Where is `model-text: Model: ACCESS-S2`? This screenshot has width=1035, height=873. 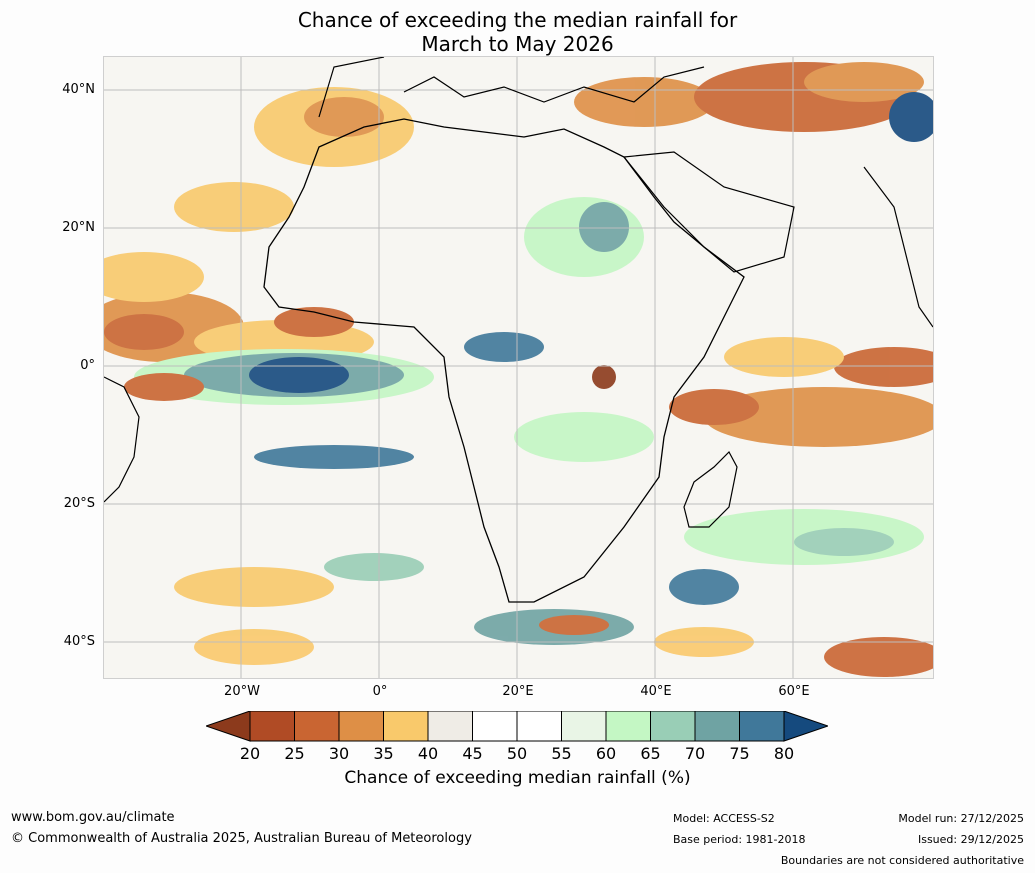 model-text: Model: ACCESS-S2 is located at coordinates (724, 818).